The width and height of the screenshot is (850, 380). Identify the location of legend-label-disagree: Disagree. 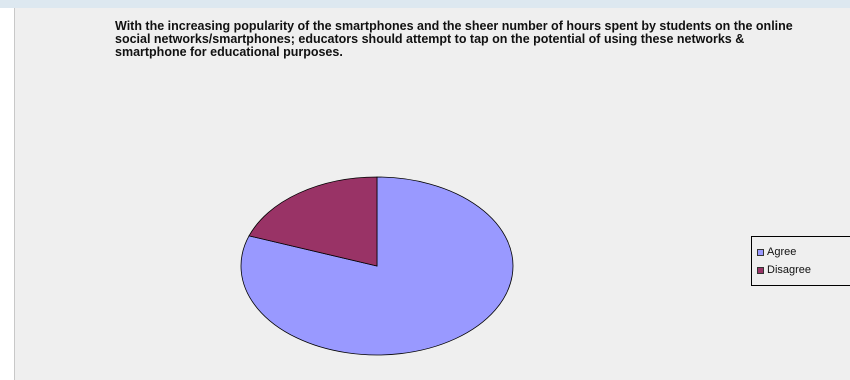
(789, 270).